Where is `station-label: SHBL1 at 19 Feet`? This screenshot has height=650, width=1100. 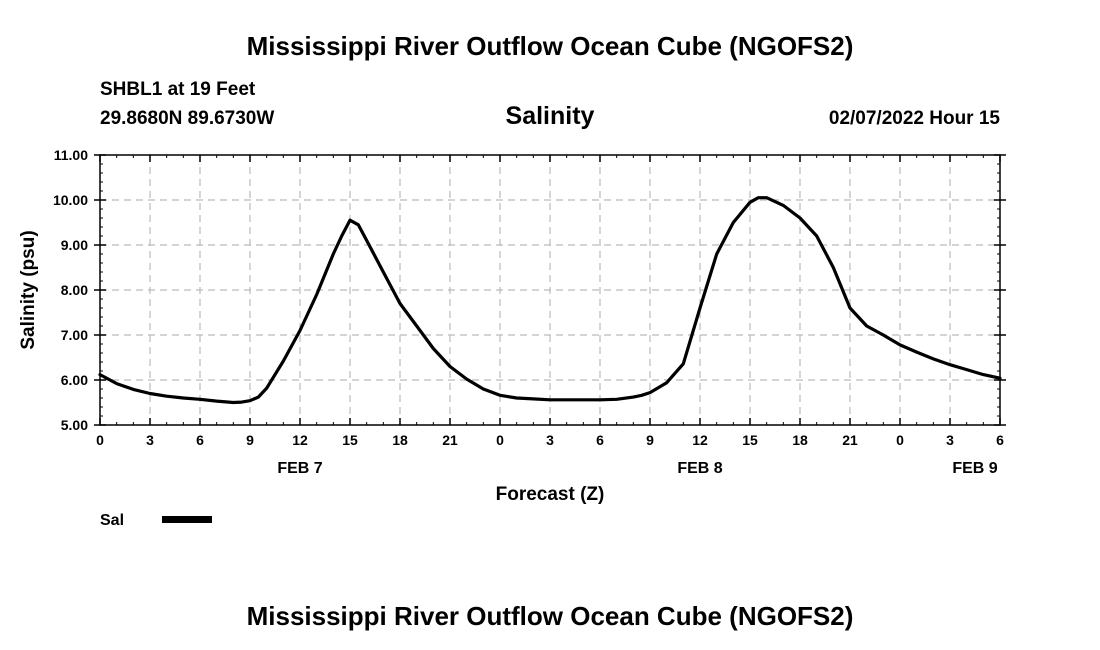 station-label: SHBL1 at 19 Feet is located at coordinates (178, 89).